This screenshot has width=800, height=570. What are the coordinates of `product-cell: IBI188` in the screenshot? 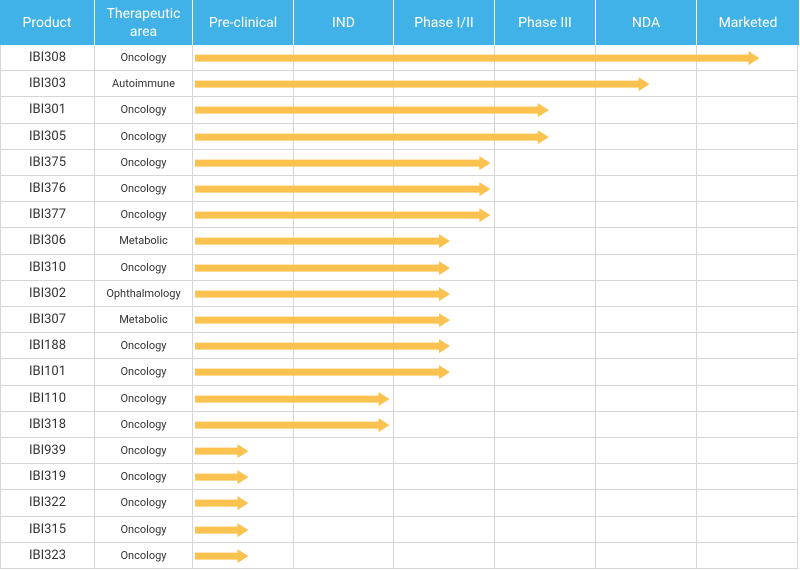 It's located at (47, 346).